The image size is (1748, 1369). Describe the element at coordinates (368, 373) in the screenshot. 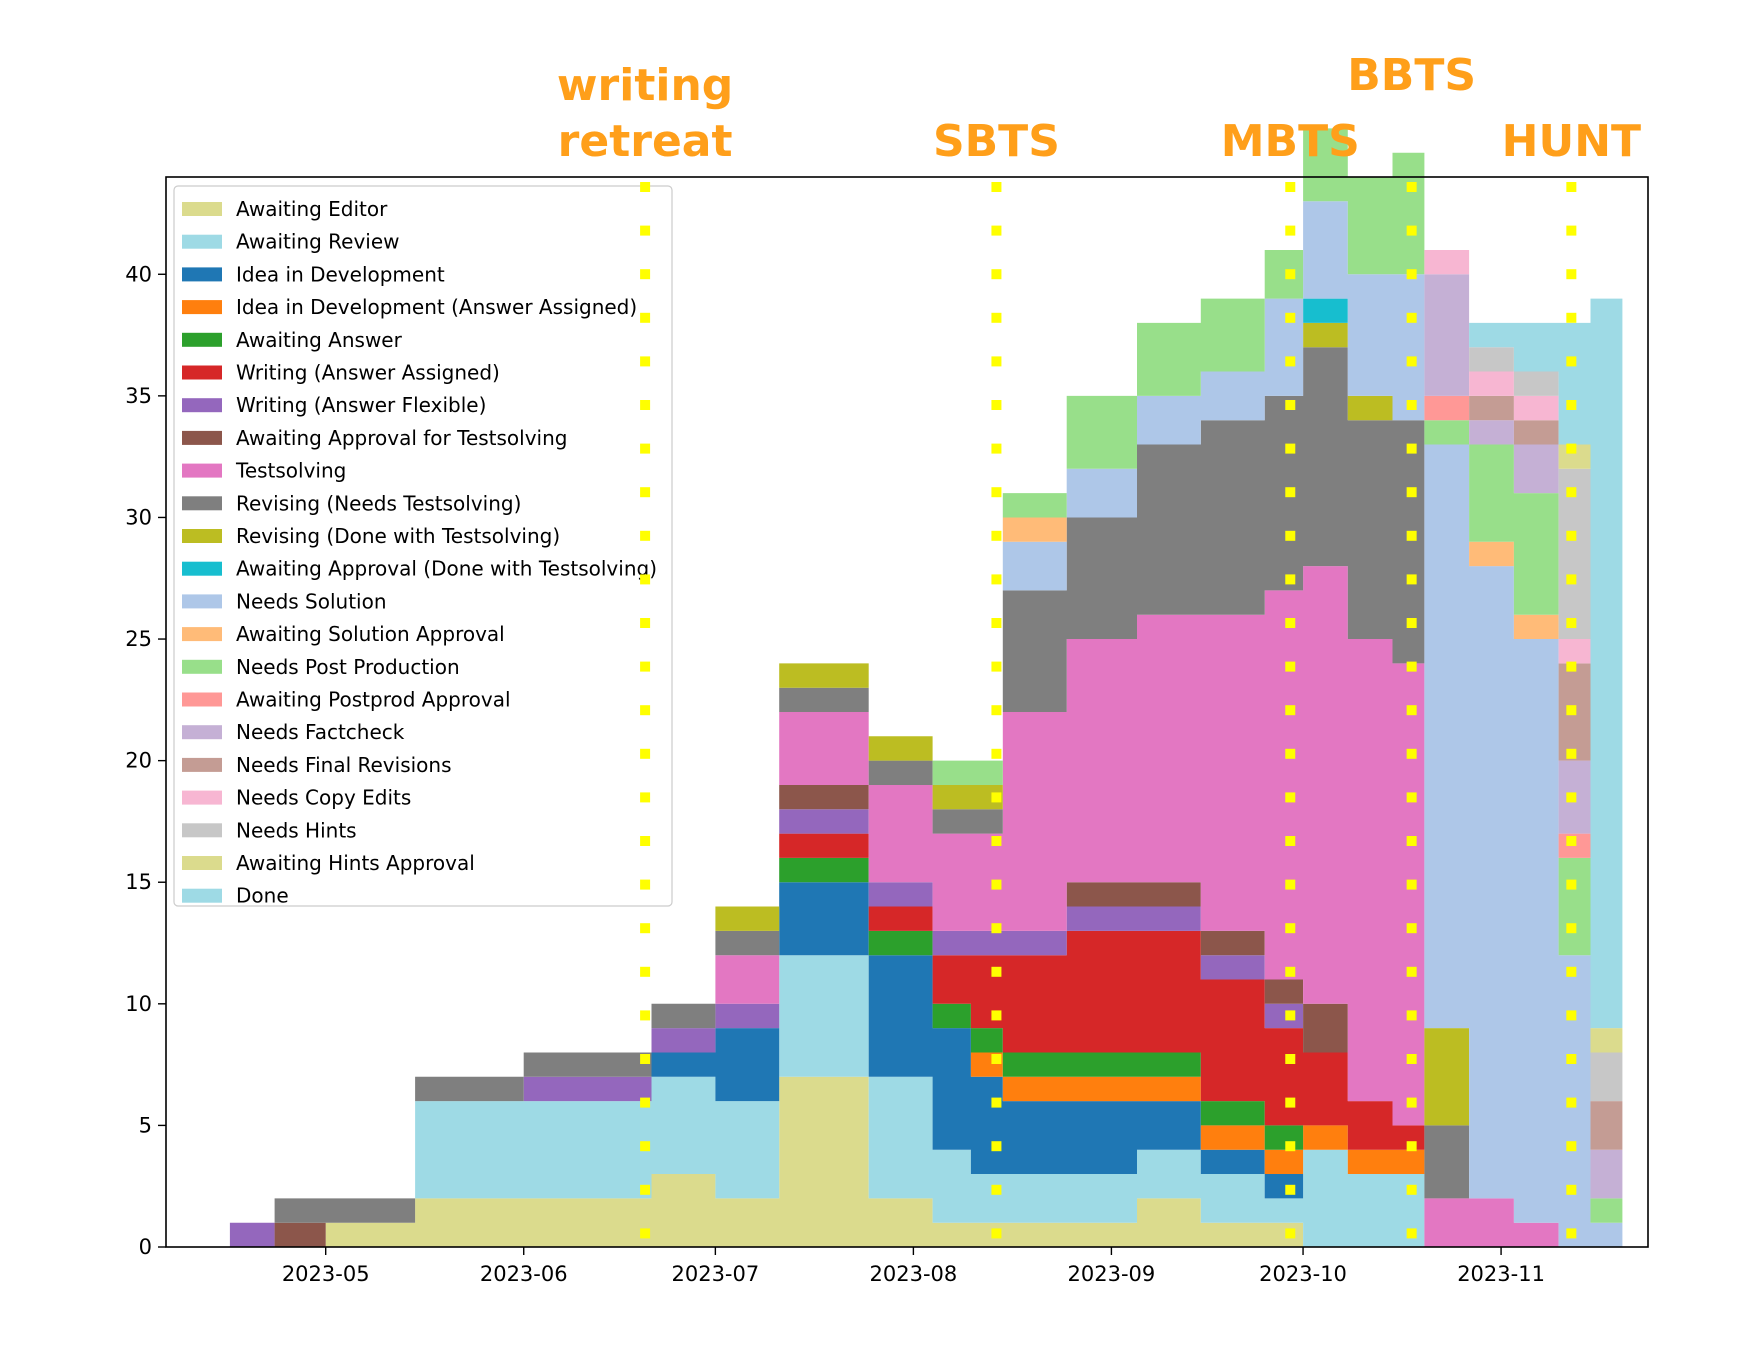

I see `legend-entry: Writing (Answer Assigned)` at that location.